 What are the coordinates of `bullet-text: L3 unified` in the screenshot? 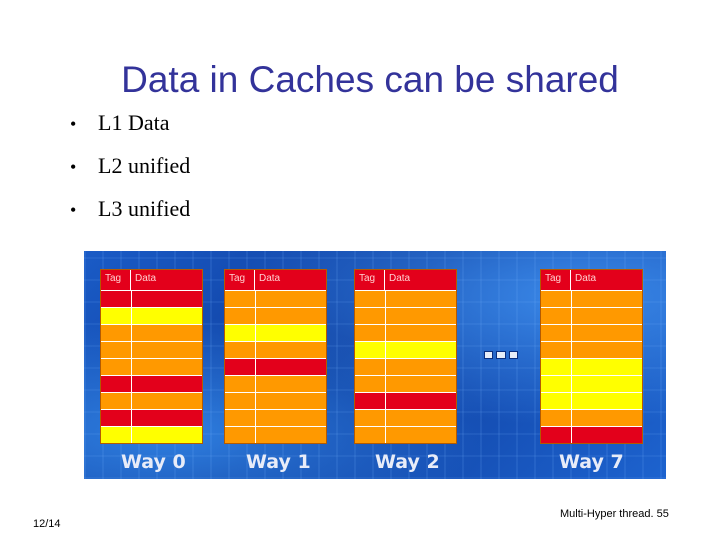 It's located at (144, 208).